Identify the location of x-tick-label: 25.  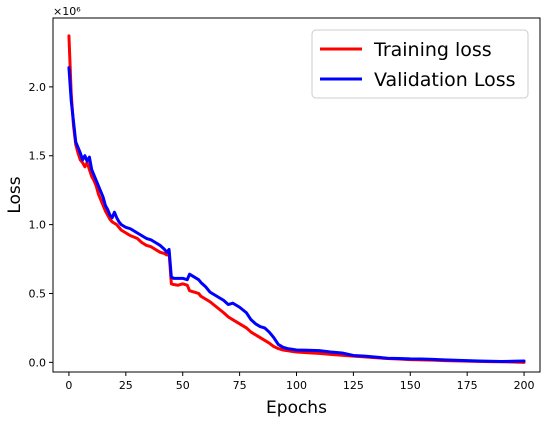
(126, 385).